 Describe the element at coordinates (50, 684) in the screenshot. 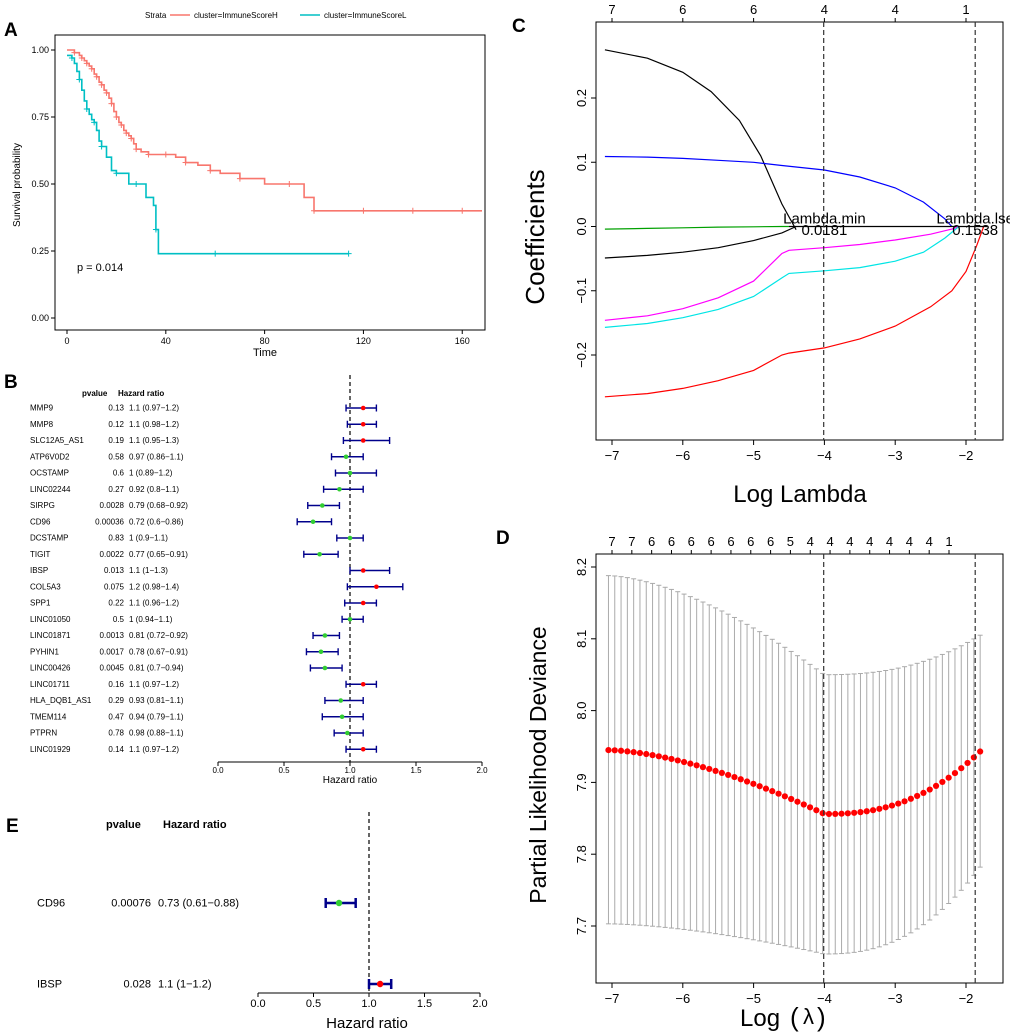

I see `forest-b-gene-label: LINC01711` at that location.